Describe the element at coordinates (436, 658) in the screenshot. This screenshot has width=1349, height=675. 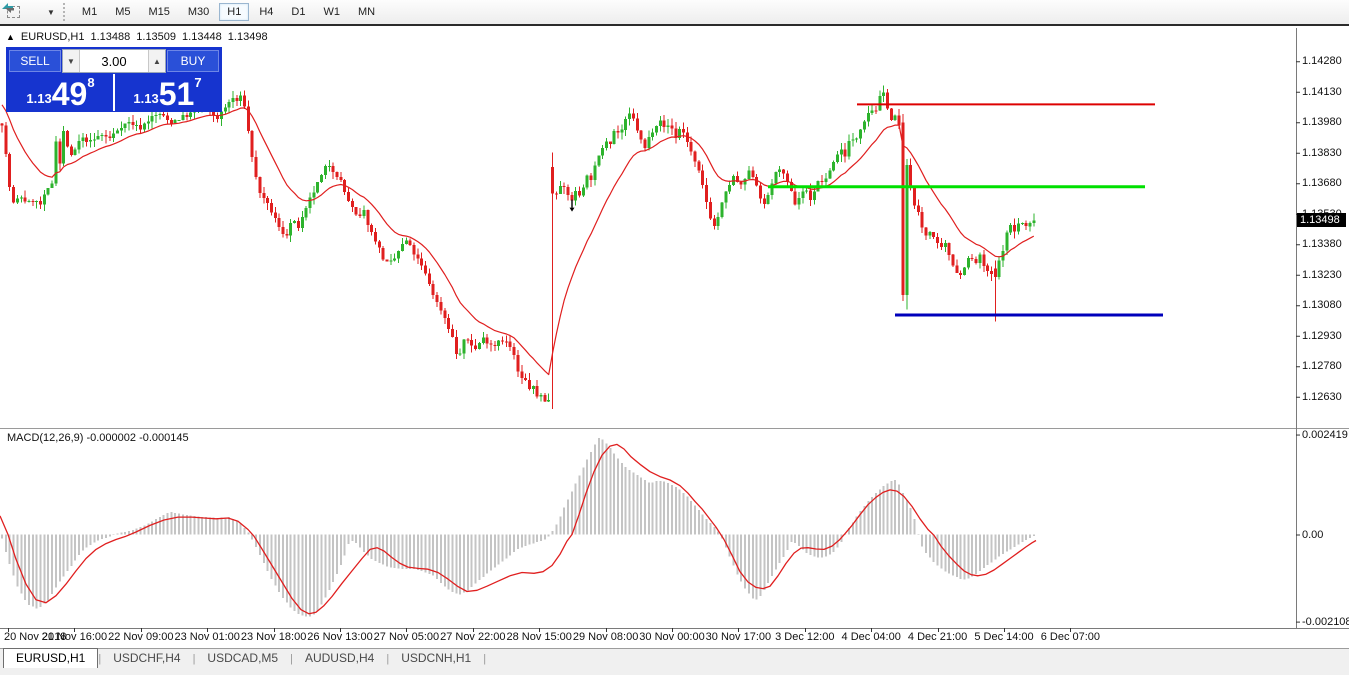
I see `tab-USDCNH-H1: USDCNH,H1` at that location.